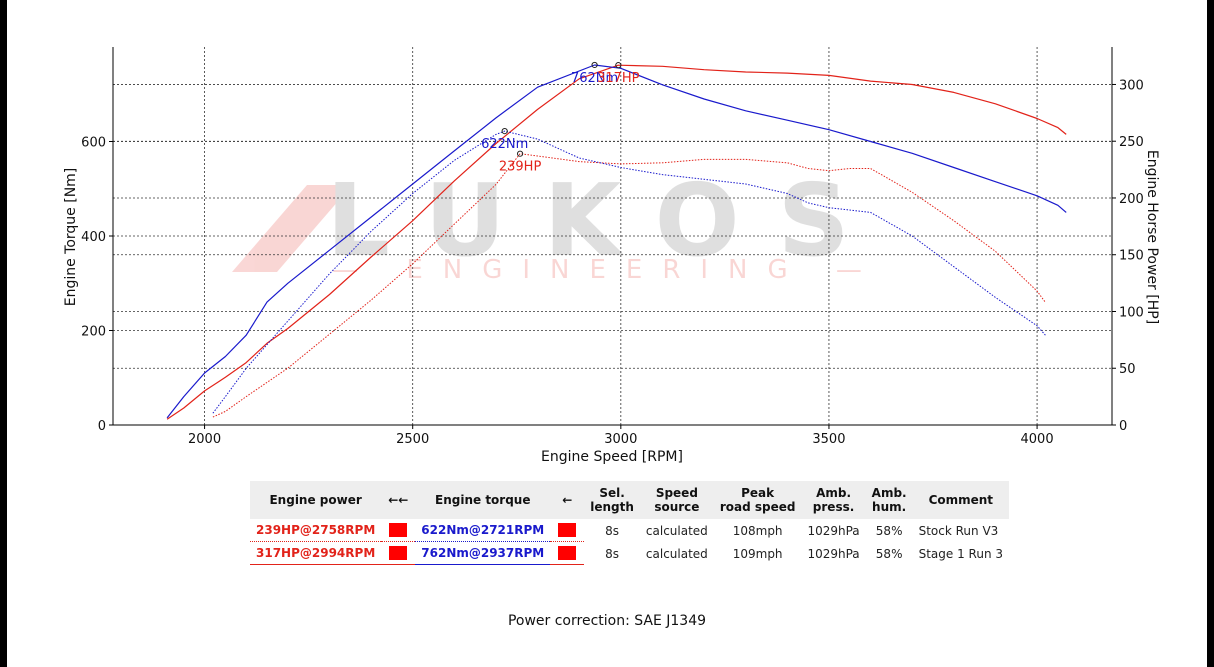 This screenshot has width=1214, height=667. What do you see at coordinates (97, 285) in the screenshot?
I see `y-left-axis-ticks: 0 200 400 600` at bounding box center [97, 285].